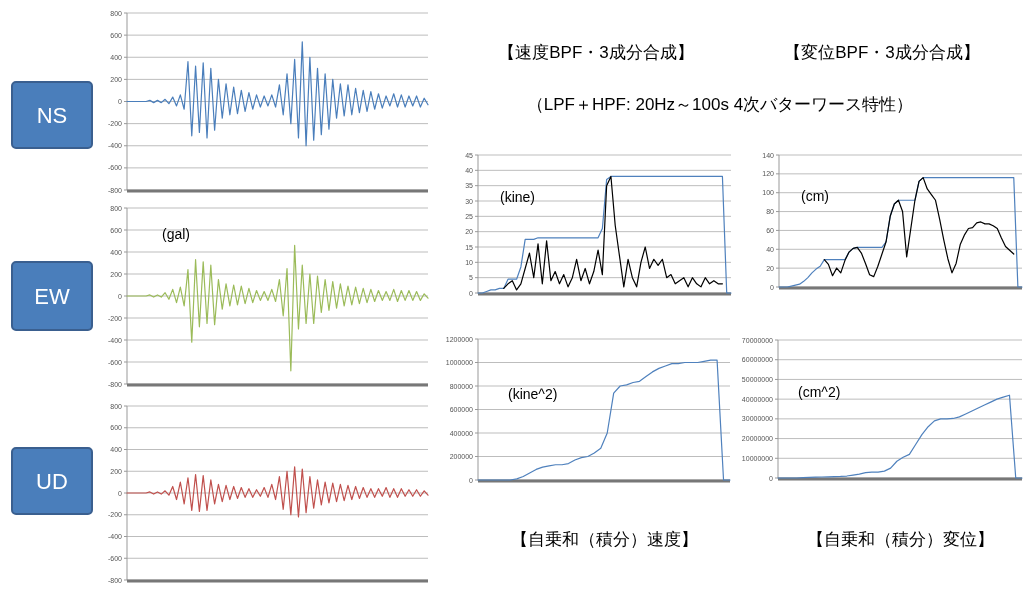  What do you see at coordinates (819, 392) in the screenshot?
I see `annotation: (cm^2)` at bounding box center [819, 392].